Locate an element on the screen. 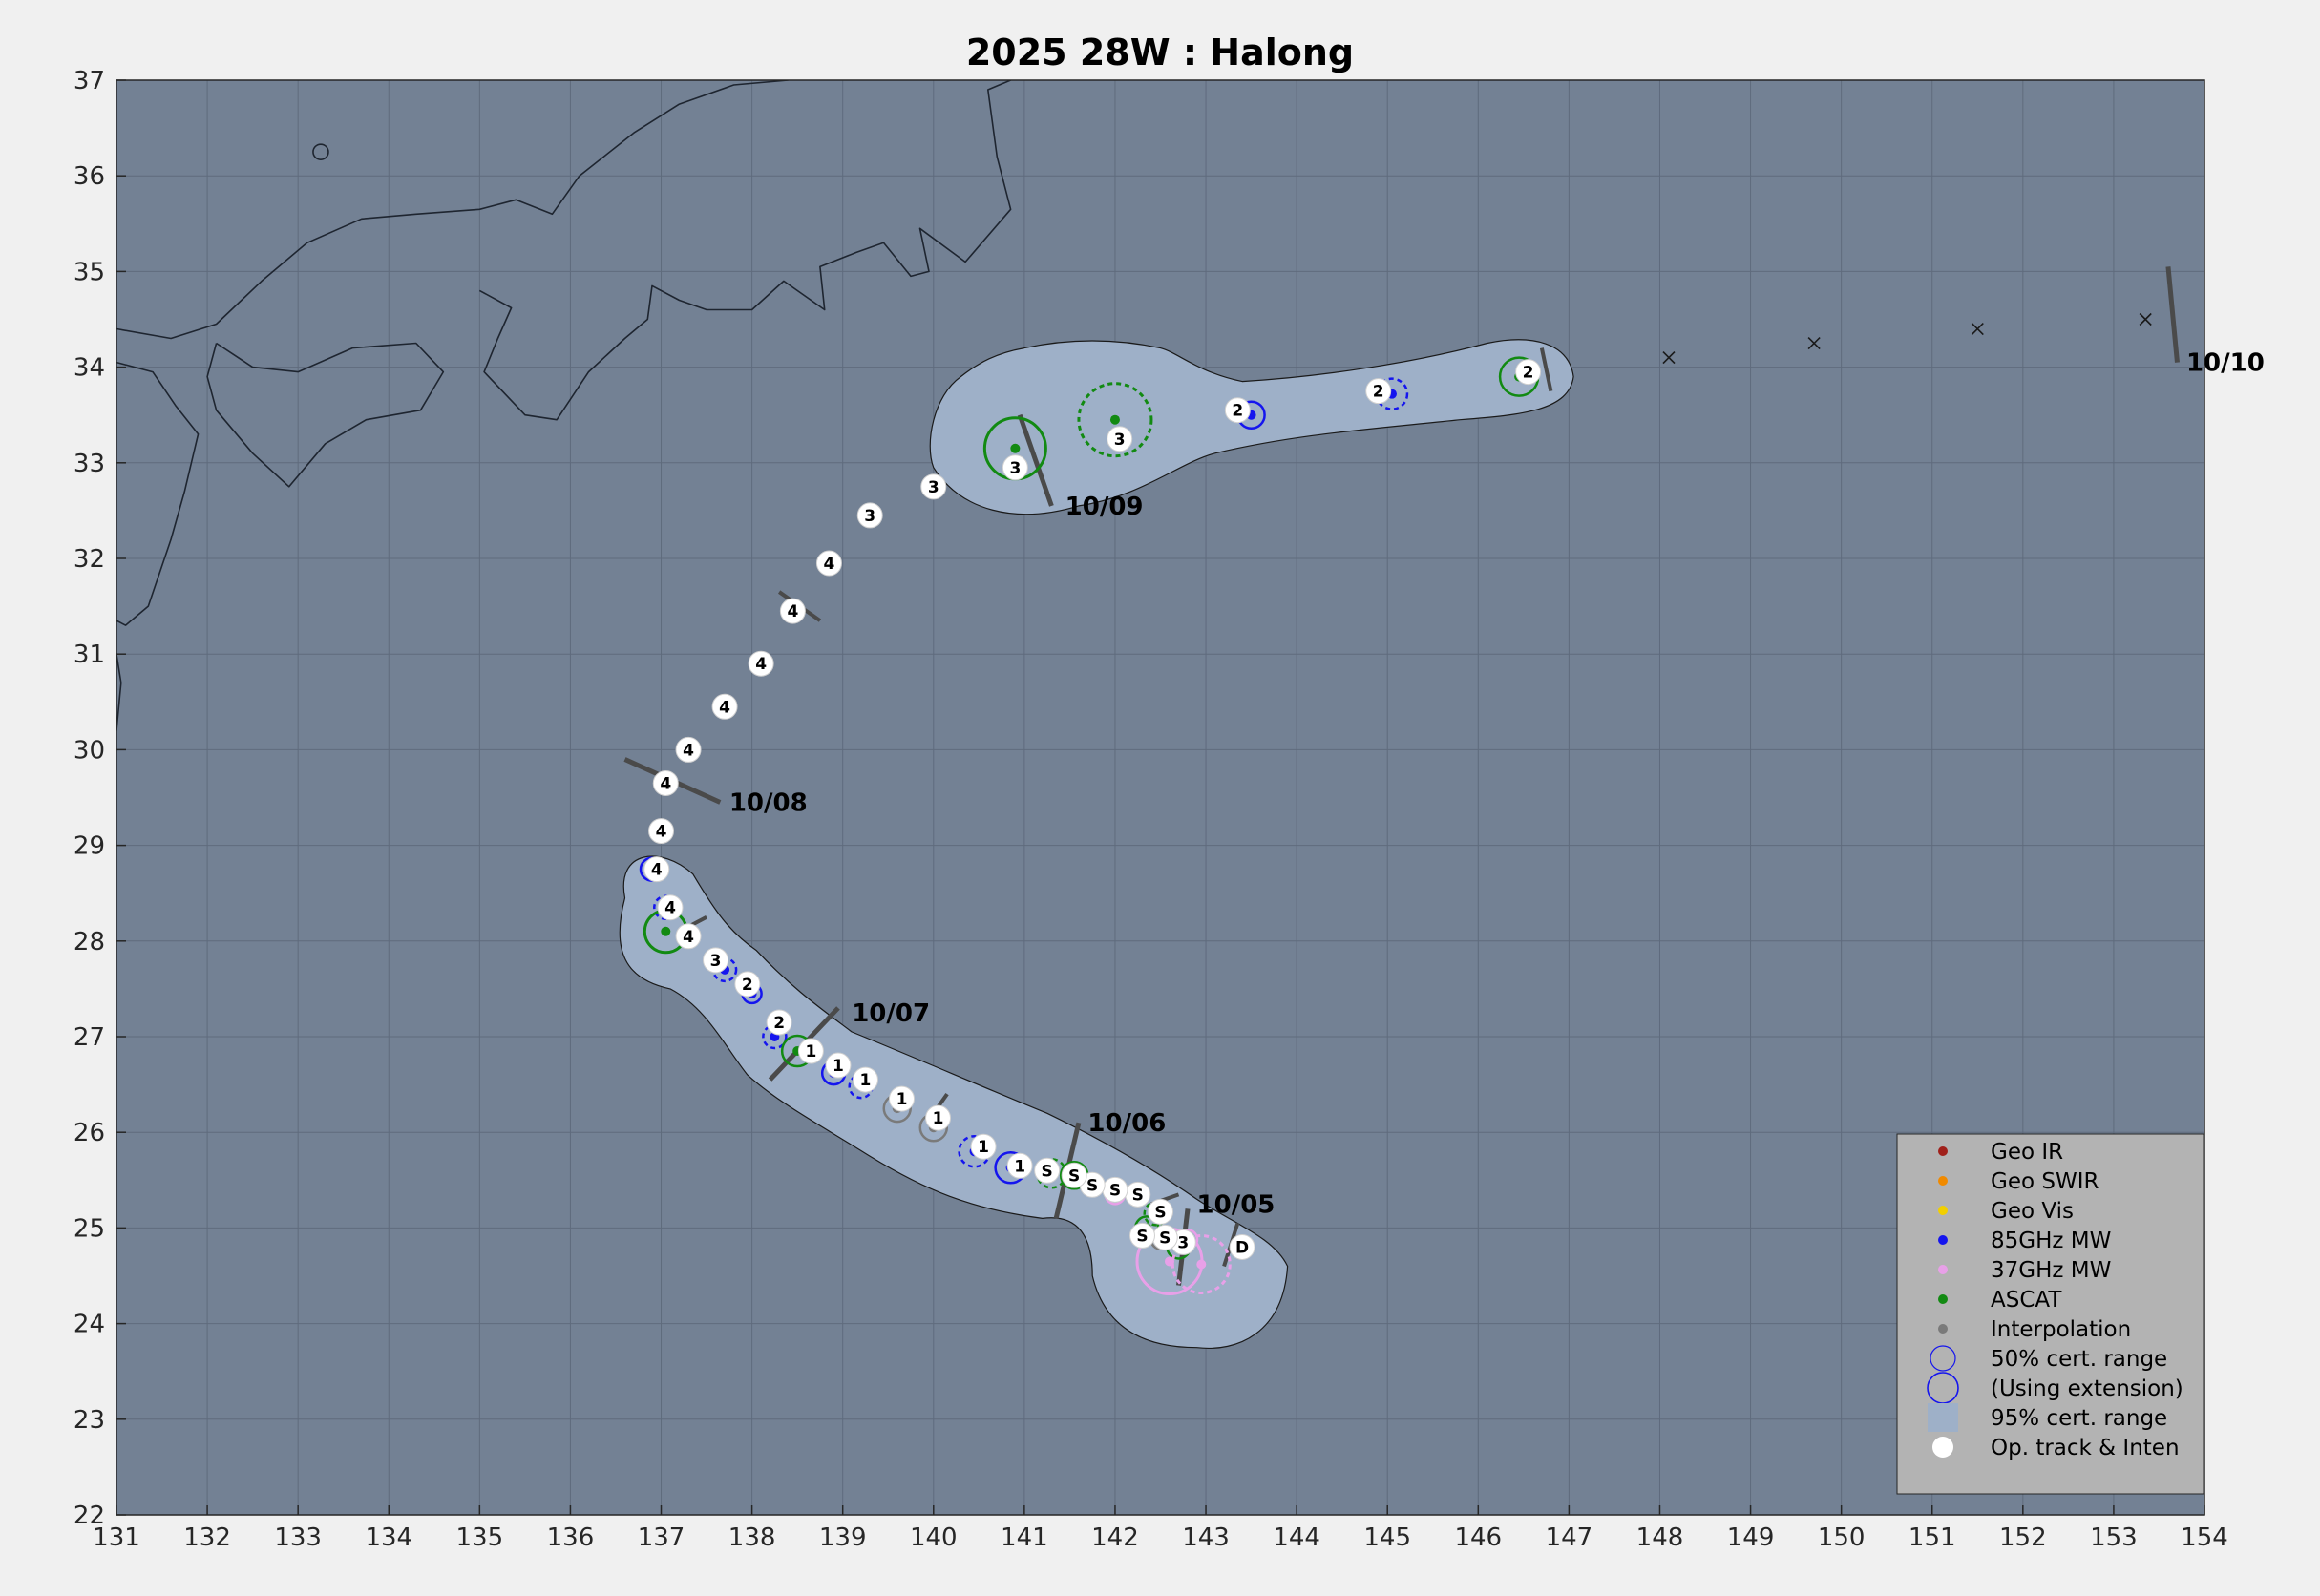 Image resolution: width=2320 pixels, height=1596 pixels. y-tick-label: 29 is located at coordinates (89, 847).